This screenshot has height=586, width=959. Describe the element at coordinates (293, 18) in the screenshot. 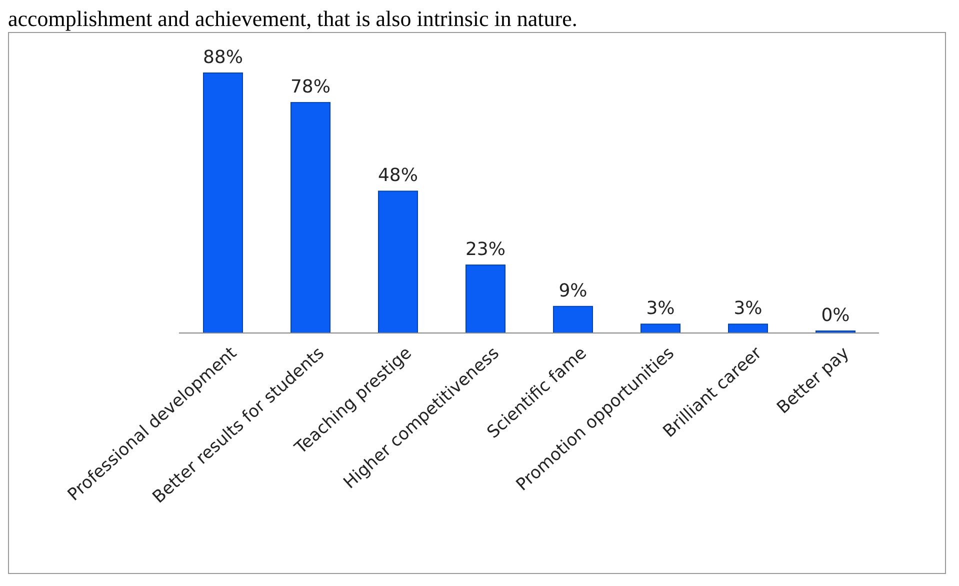

I see `text: accomplishment and achievement, that is also intrinsic in nature.` at that location.